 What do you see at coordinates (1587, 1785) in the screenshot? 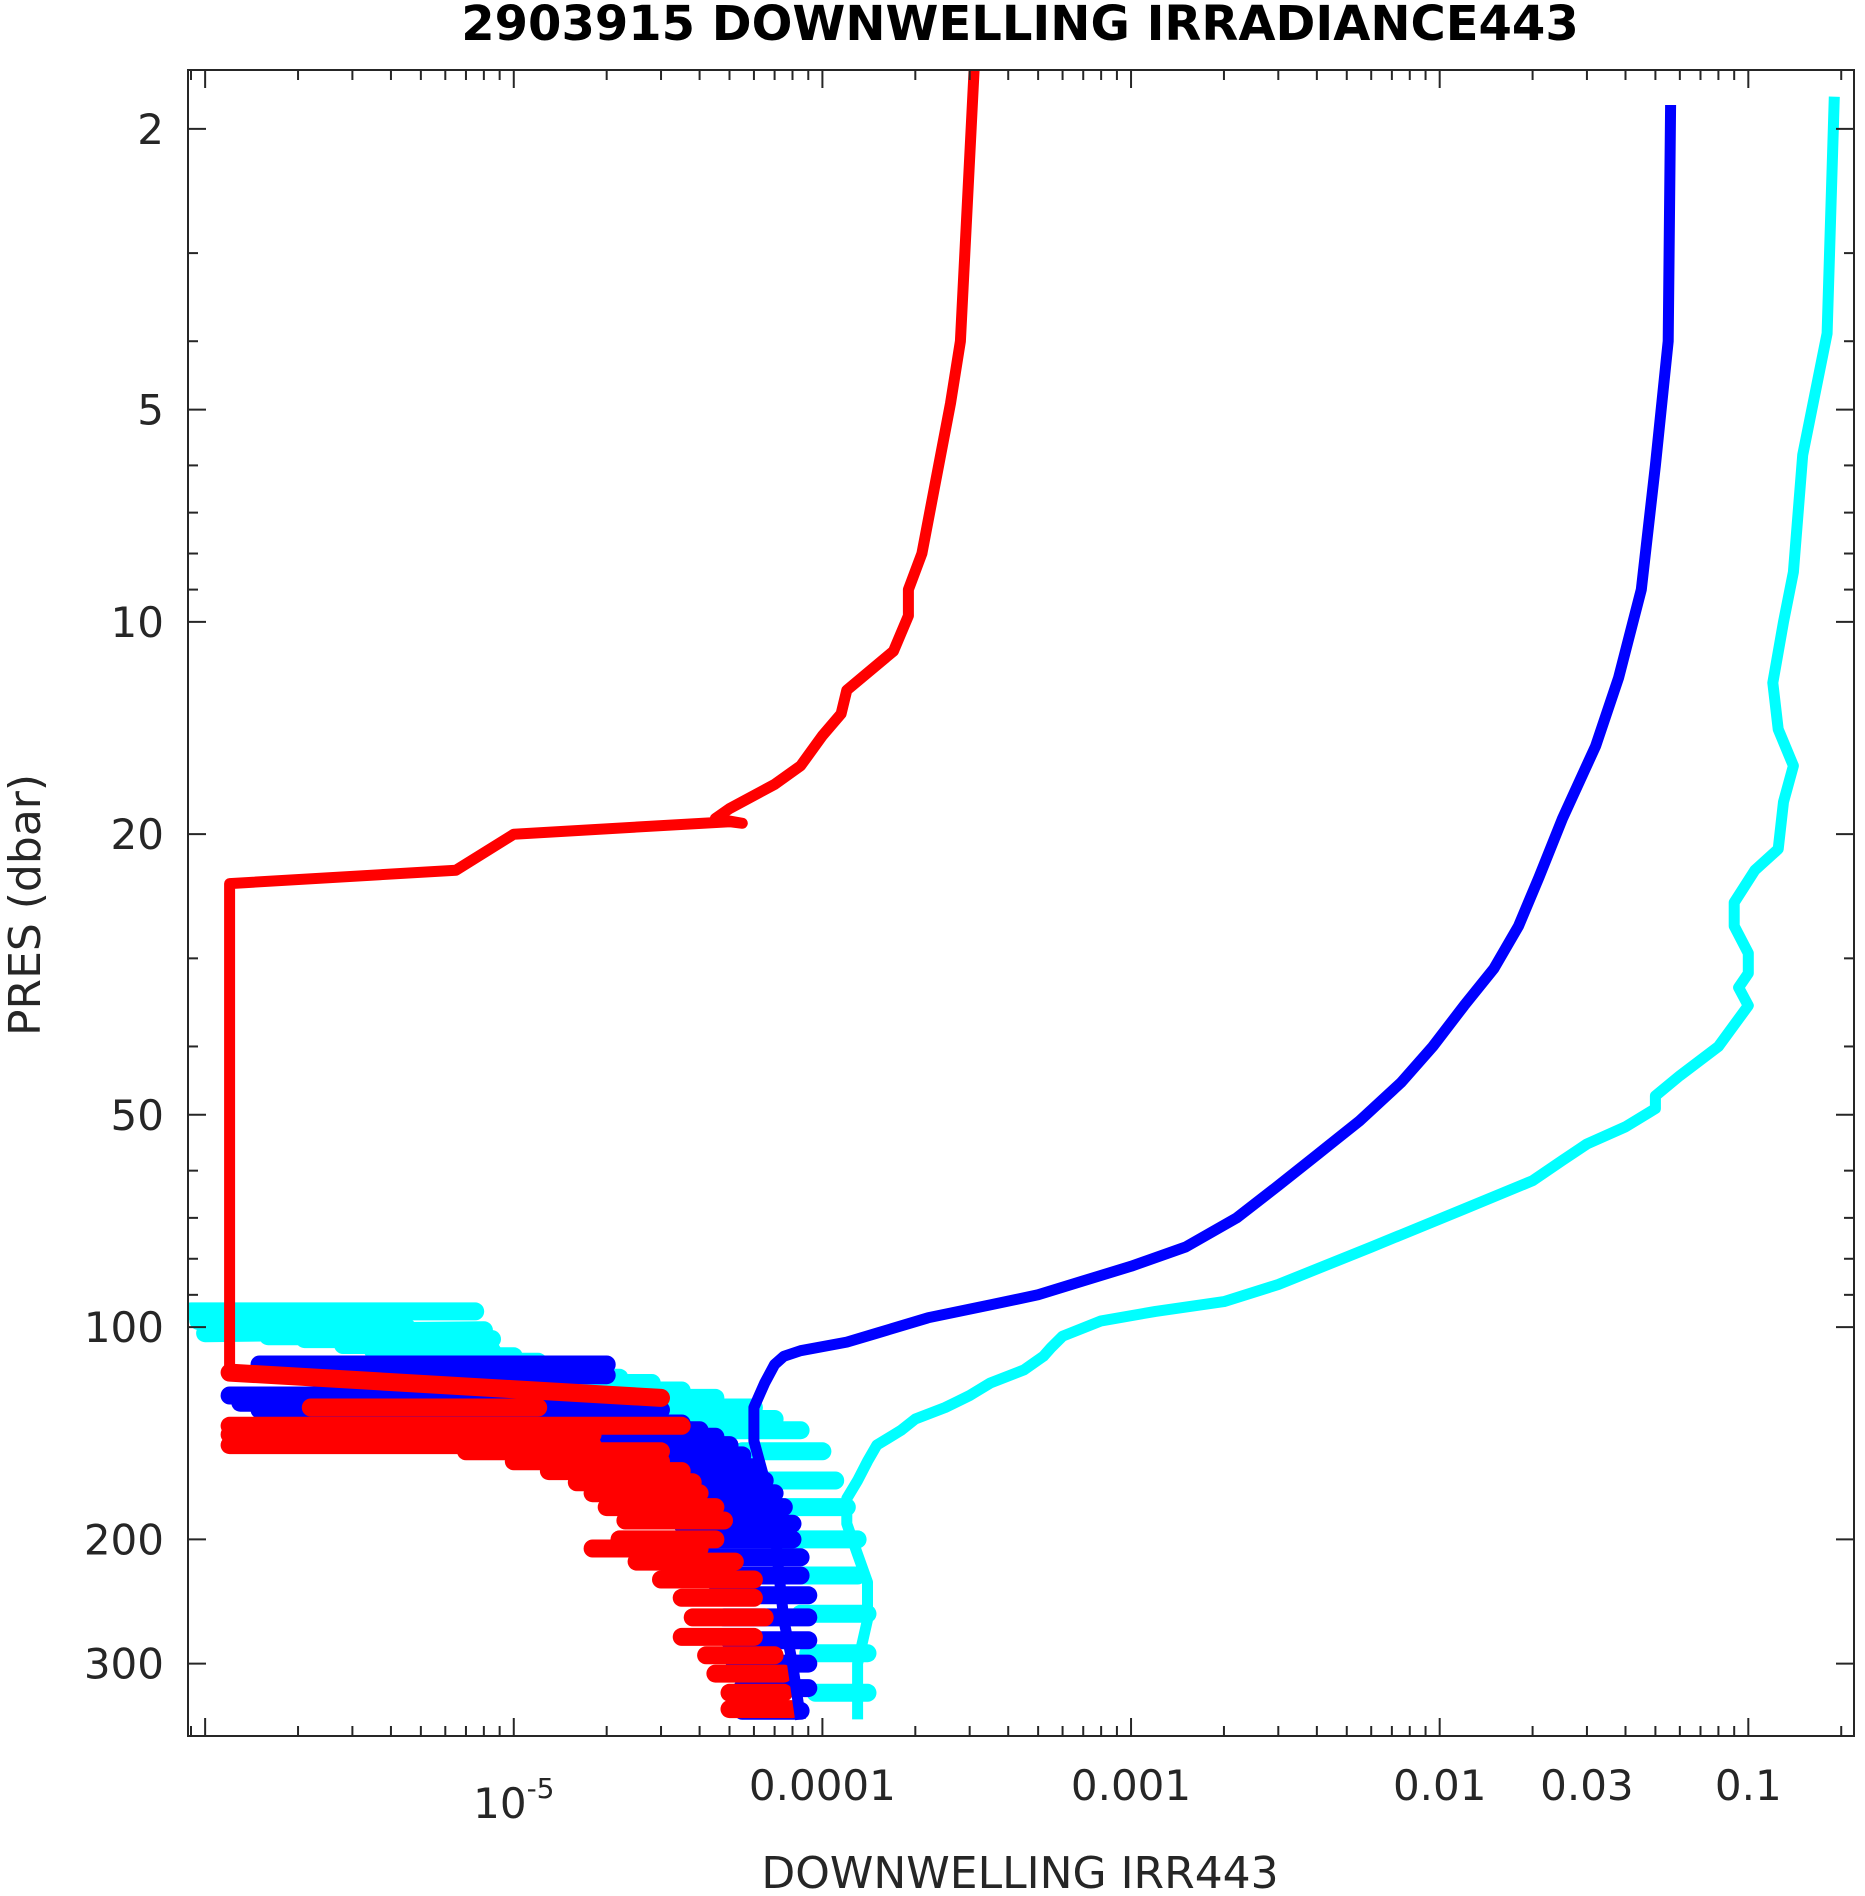
I see `x-tick-label-4: 0.03` at bounding box center [1587, 1785].